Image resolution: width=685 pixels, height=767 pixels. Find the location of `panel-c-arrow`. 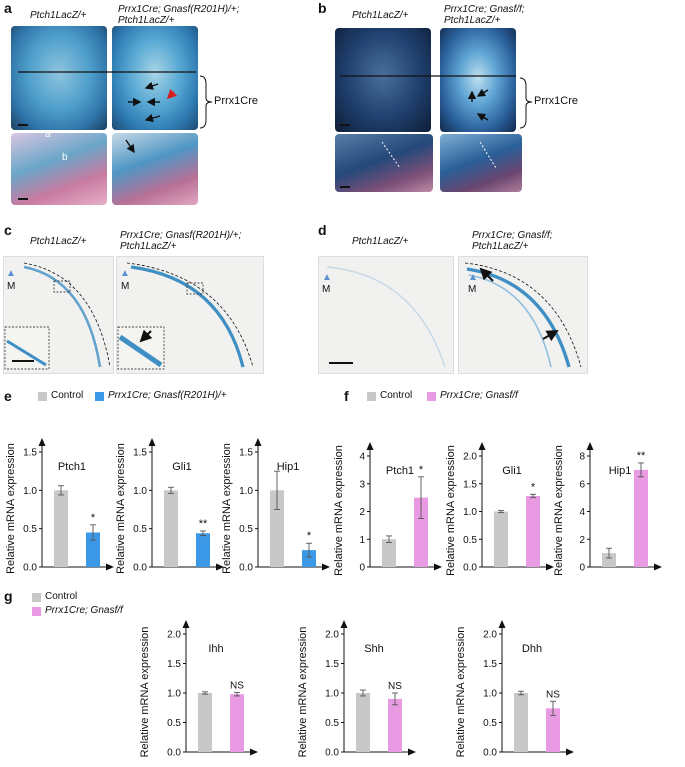

panel-c-arrow is located at coordinates (146, 336).